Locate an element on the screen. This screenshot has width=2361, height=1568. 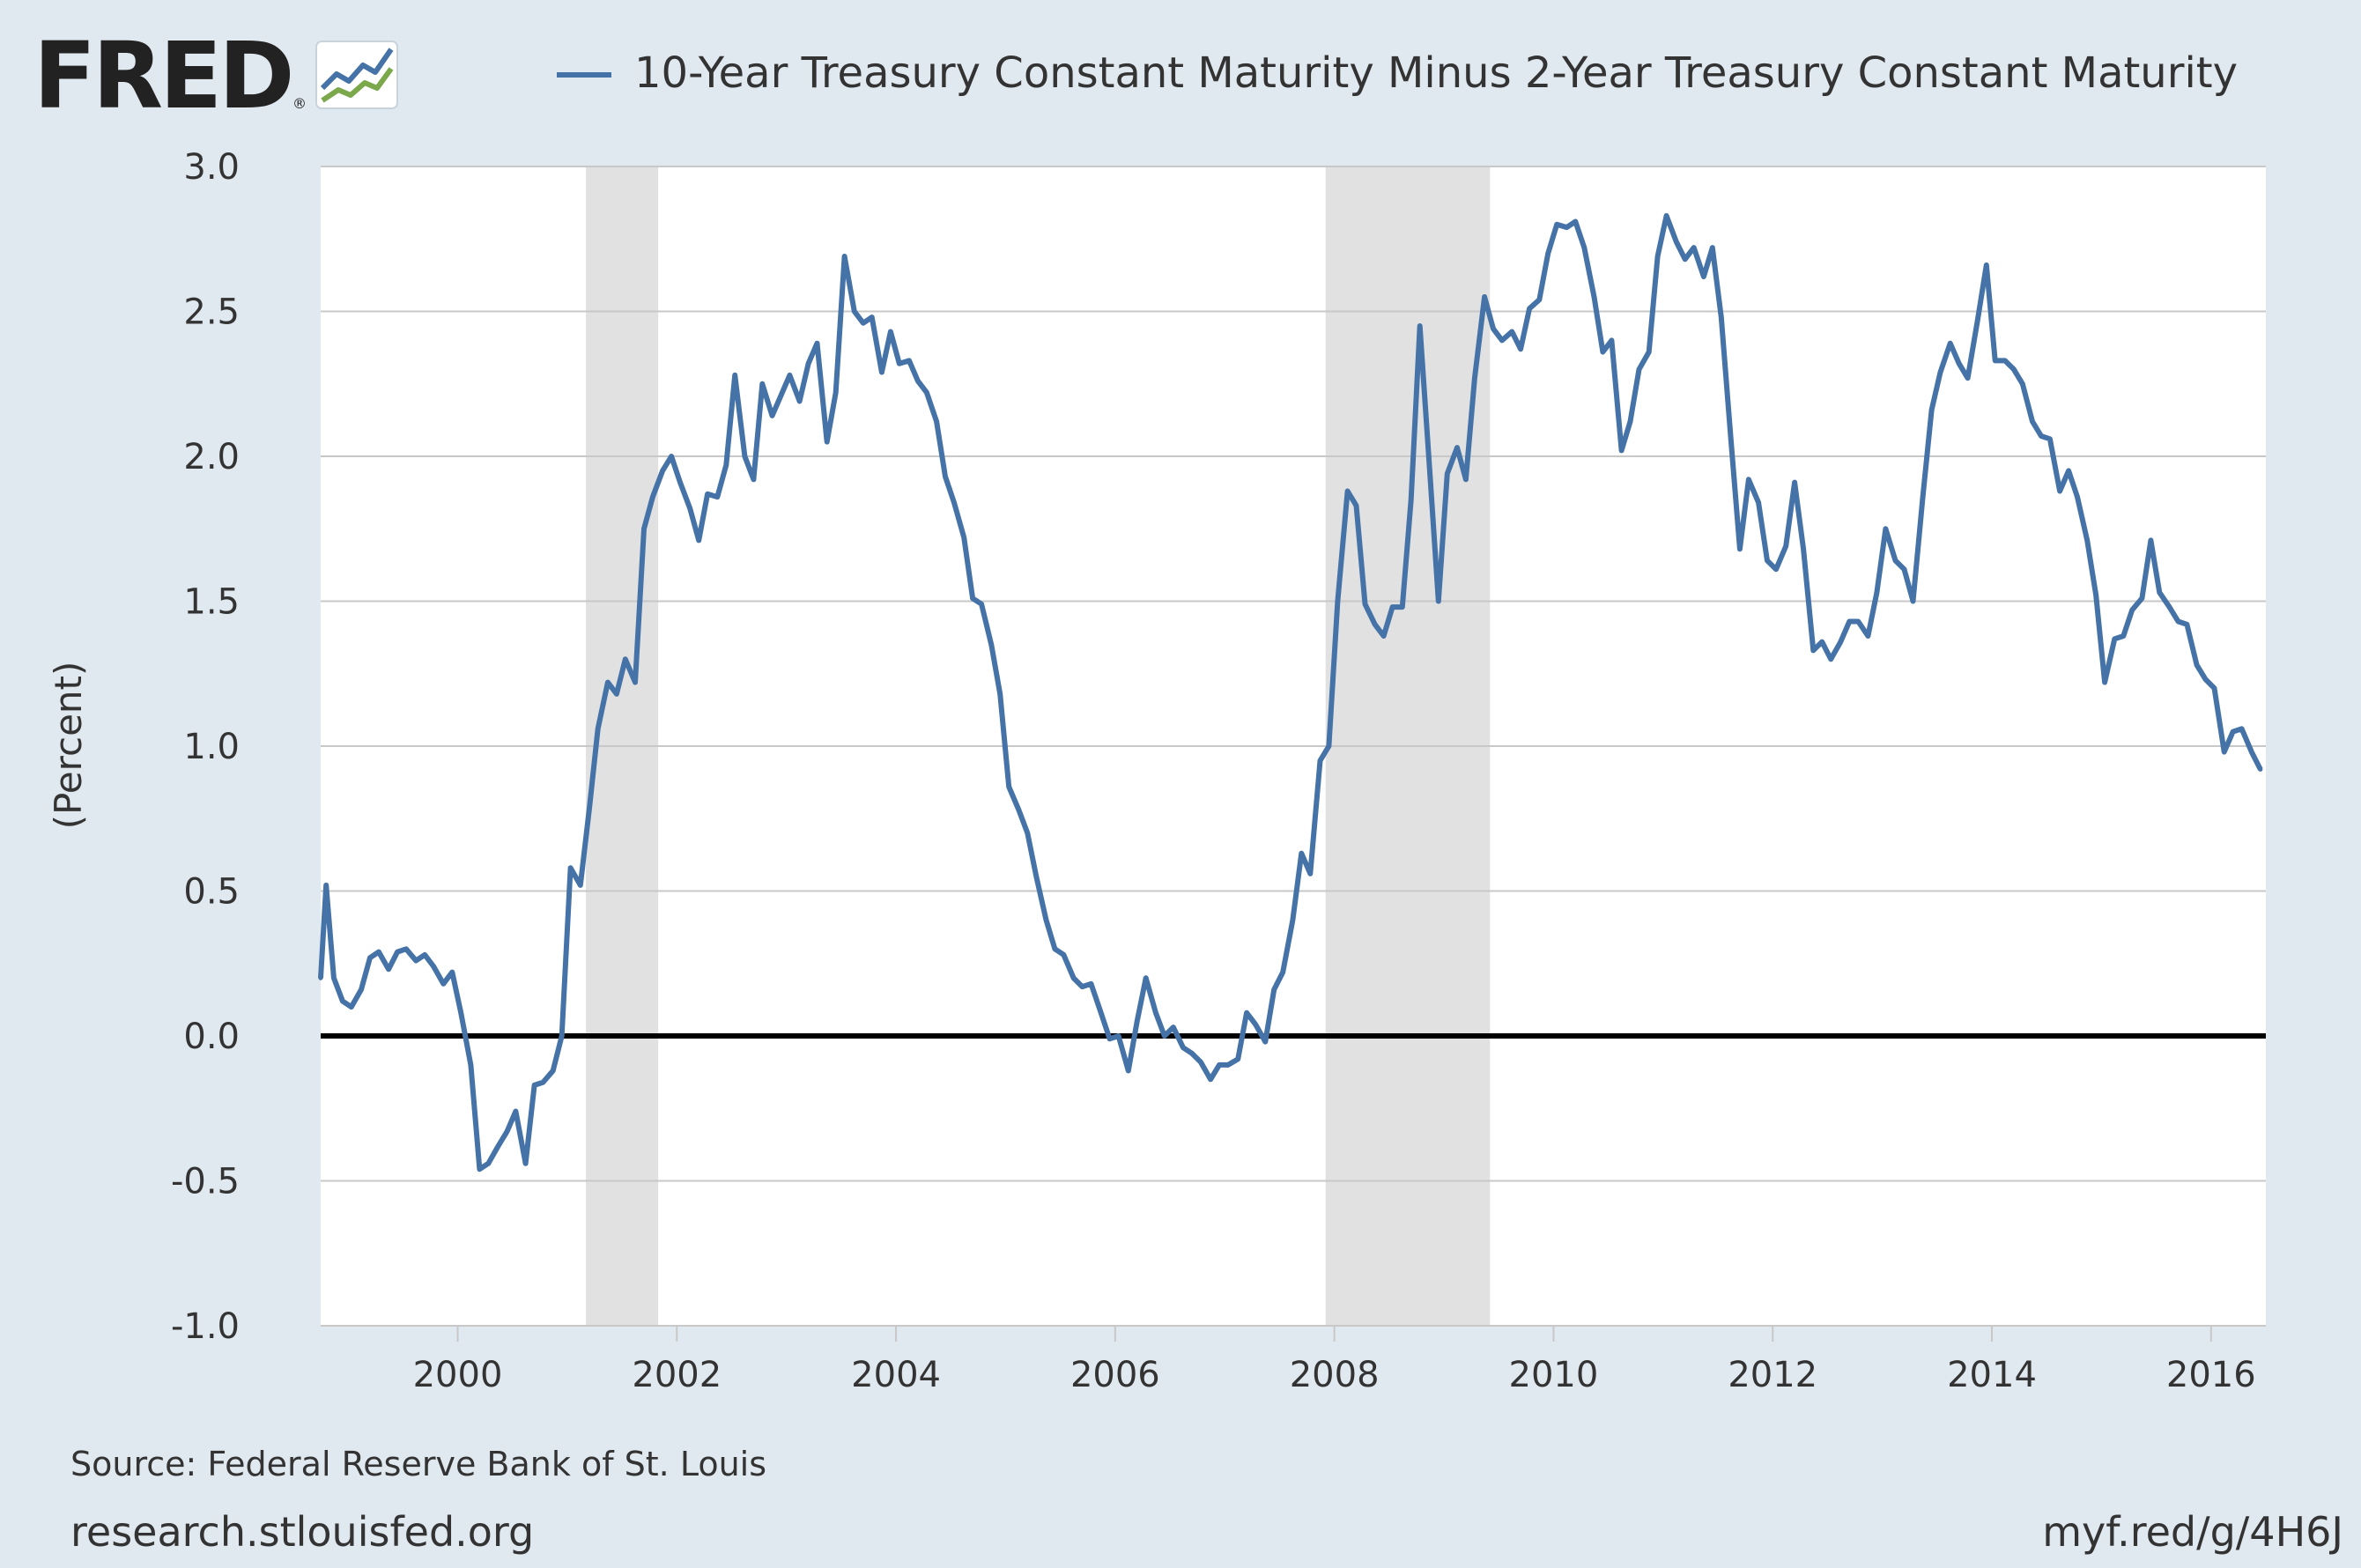
y-tick-label: -0.5 is located at coordinates (205, 1182).